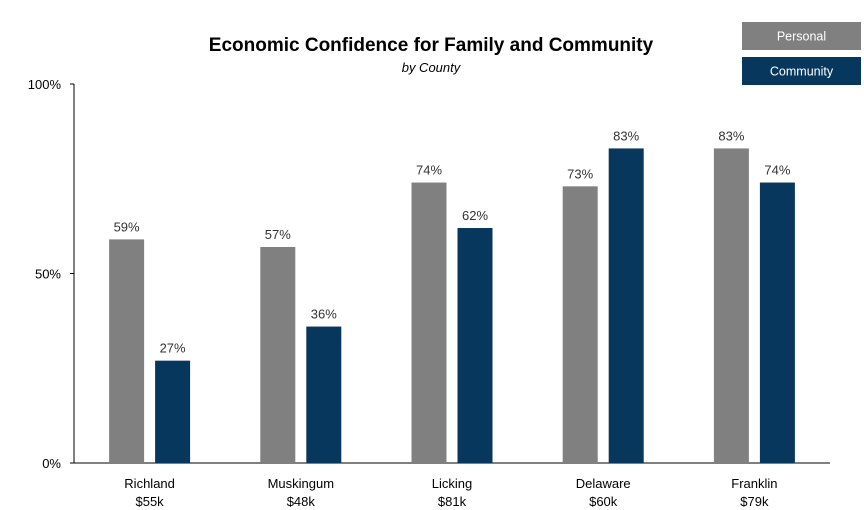 This screenshot has height=510, width=864. What do you see at coordinates (603, 483) in the screenshot?
I see `category-label: Delaware` at bounding box center [603, 483].